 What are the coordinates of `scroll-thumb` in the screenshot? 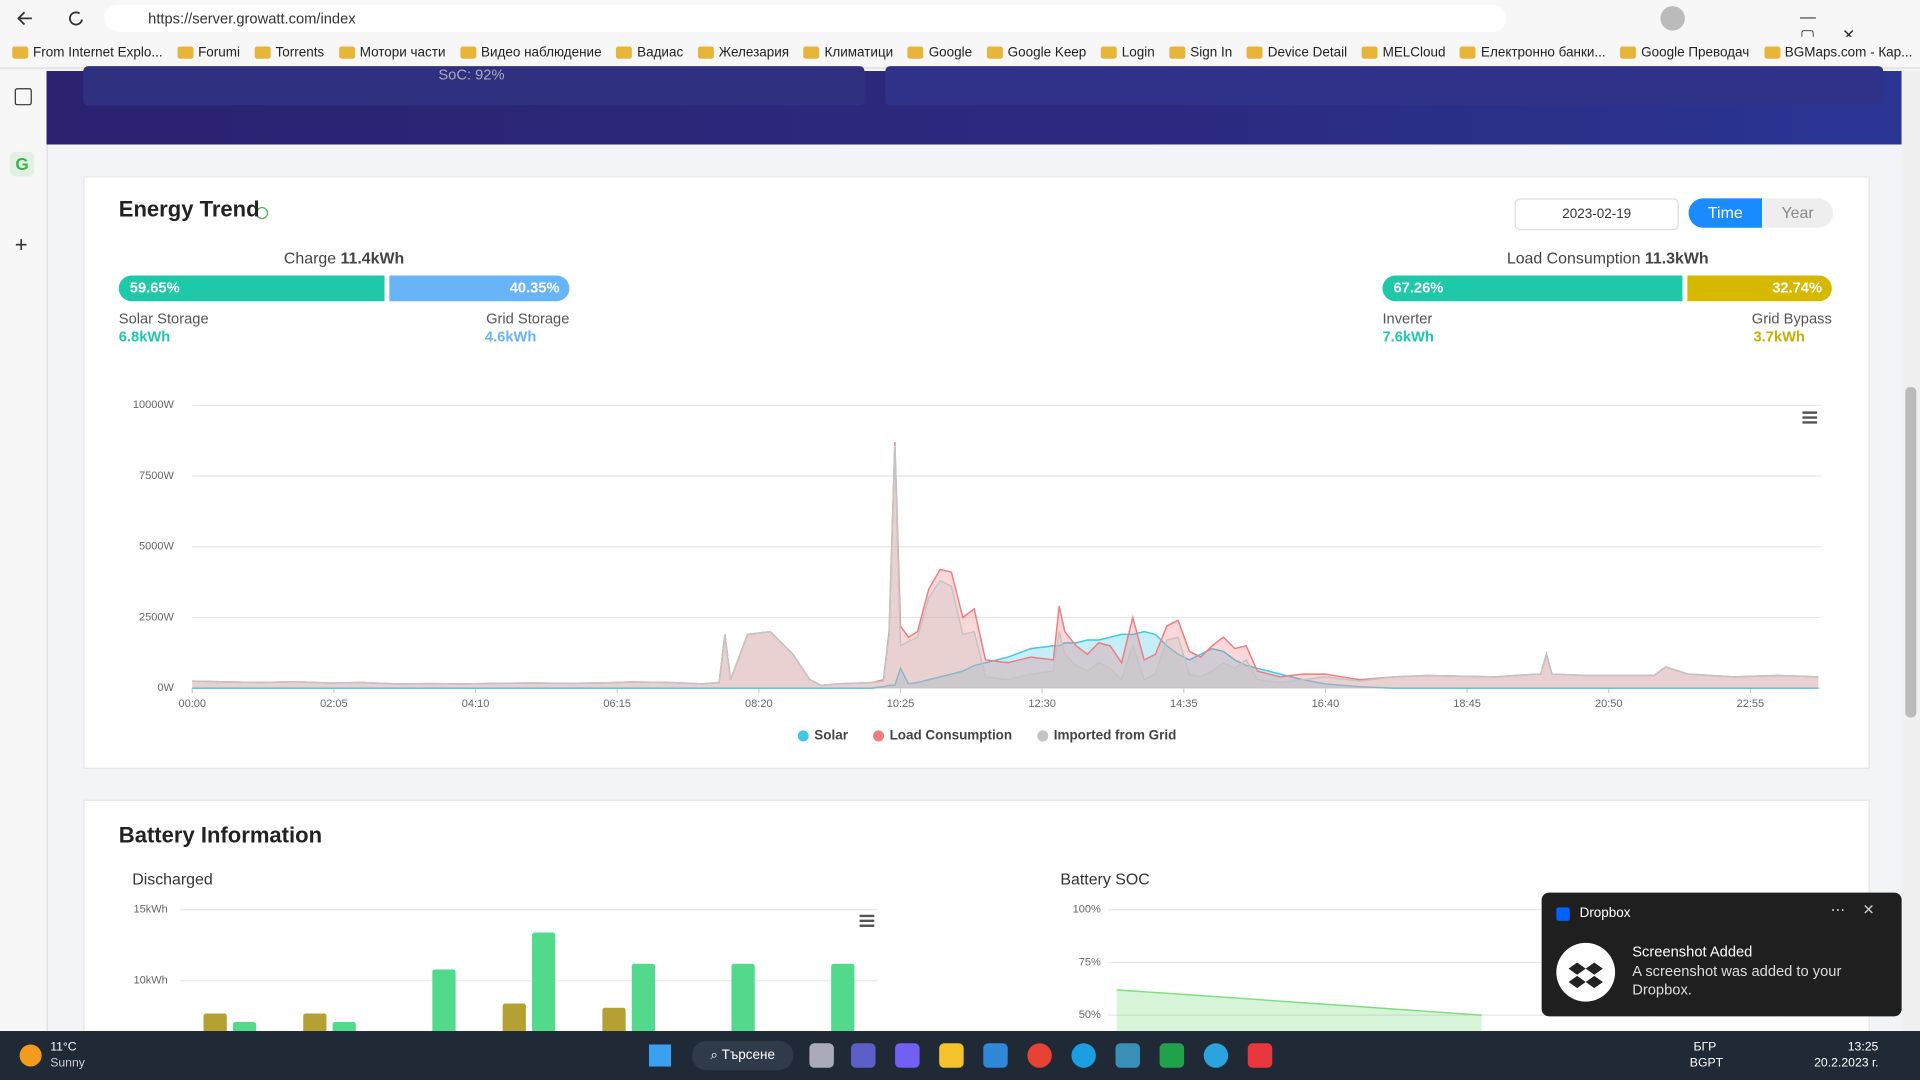 It's located at (1911, 552).